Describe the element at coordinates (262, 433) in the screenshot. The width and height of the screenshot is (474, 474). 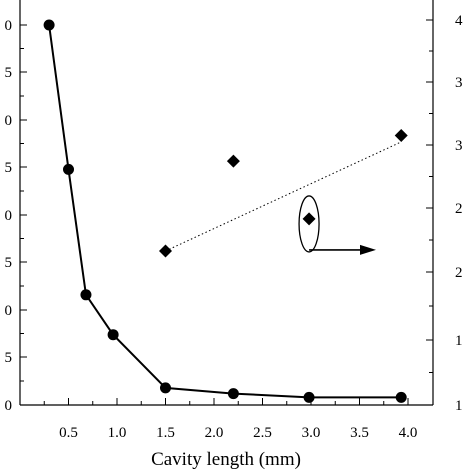
I see `x-tick-label: 2.5` at that location.